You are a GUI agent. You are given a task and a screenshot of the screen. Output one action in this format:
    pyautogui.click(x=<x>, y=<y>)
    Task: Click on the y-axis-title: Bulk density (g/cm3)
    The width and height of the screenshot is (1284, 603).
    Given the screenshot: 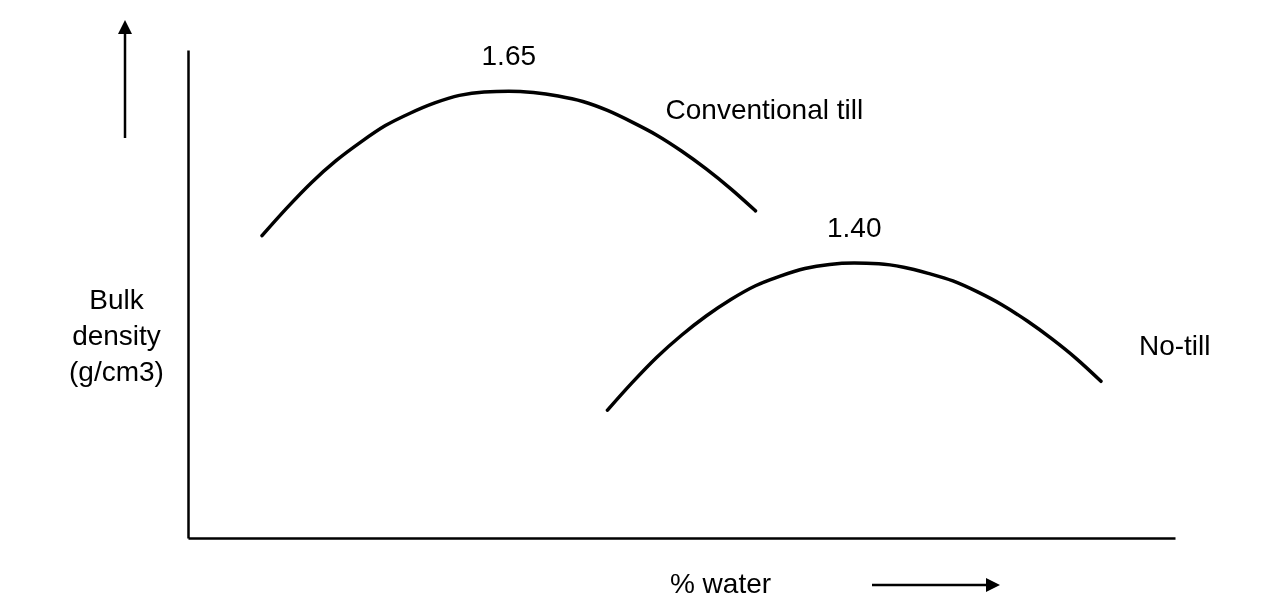 What is the action you would take?
    pyautogui.click(x=116, y=335)
    